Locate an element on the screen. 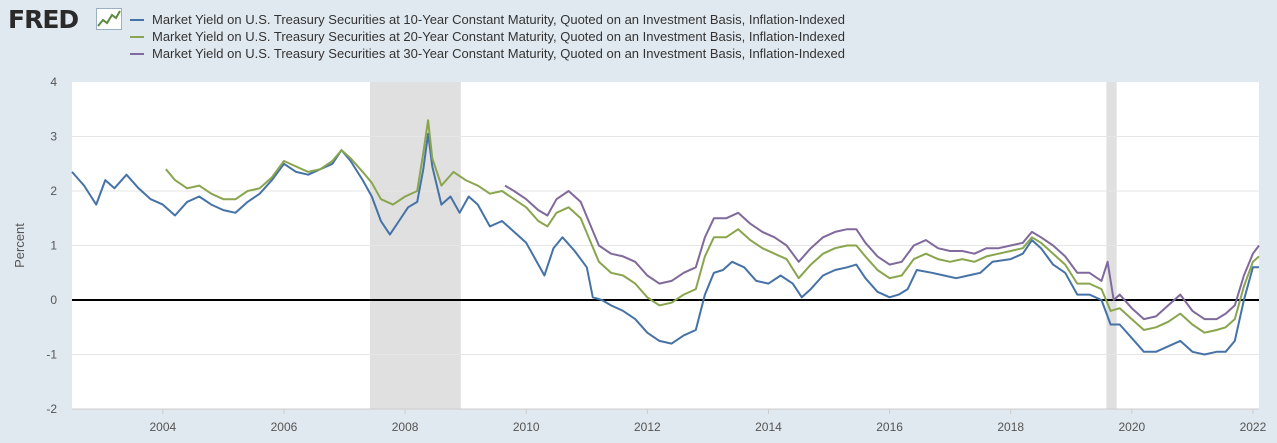 Image resolution: width=1277 pixels, height=443 pixels. logo-text: FRED is located at coordinates (43, 19).